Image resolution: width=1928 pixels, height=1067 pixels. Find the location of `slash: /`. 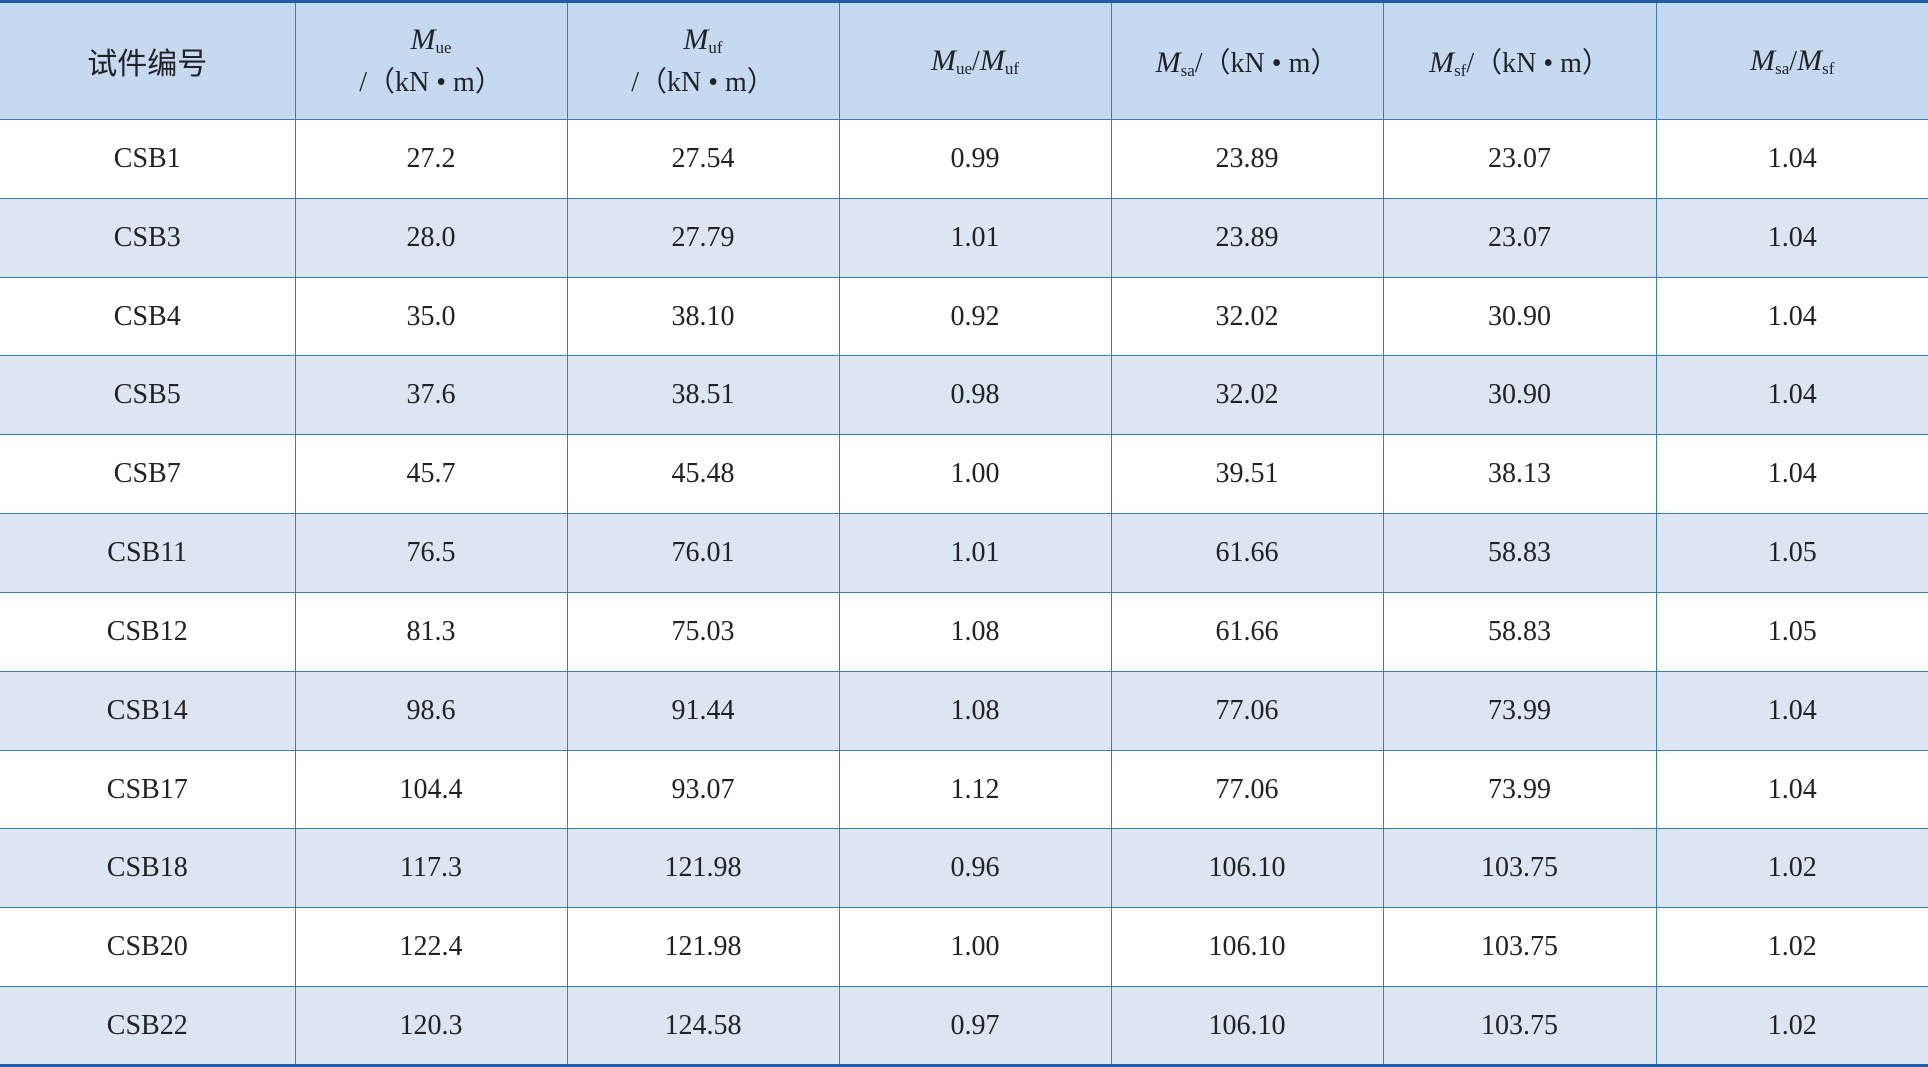

slash: / is located at coordinates (1793, 61).